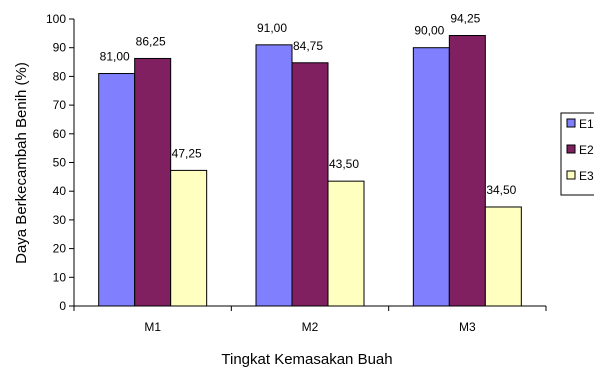  What do you see at coordinates (431, 177) in the screenshot?
I see `bar-e1-m3` at bounding box center [431, 177].